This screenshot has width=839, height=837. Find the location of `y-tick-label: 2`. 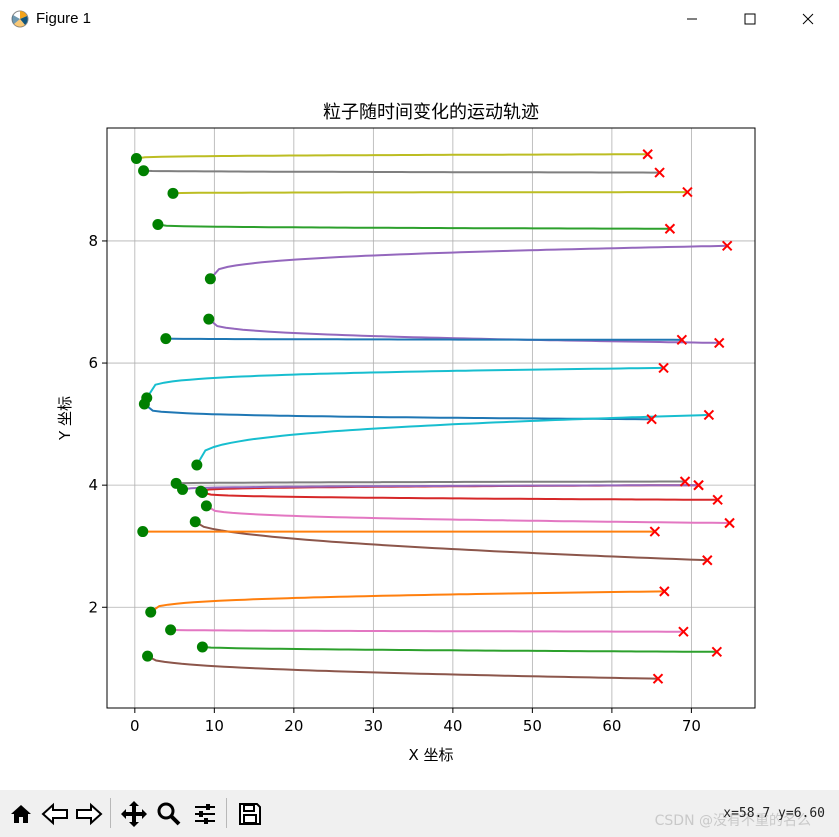

y-tick-label: 2 is located at coordinates (93, 607).